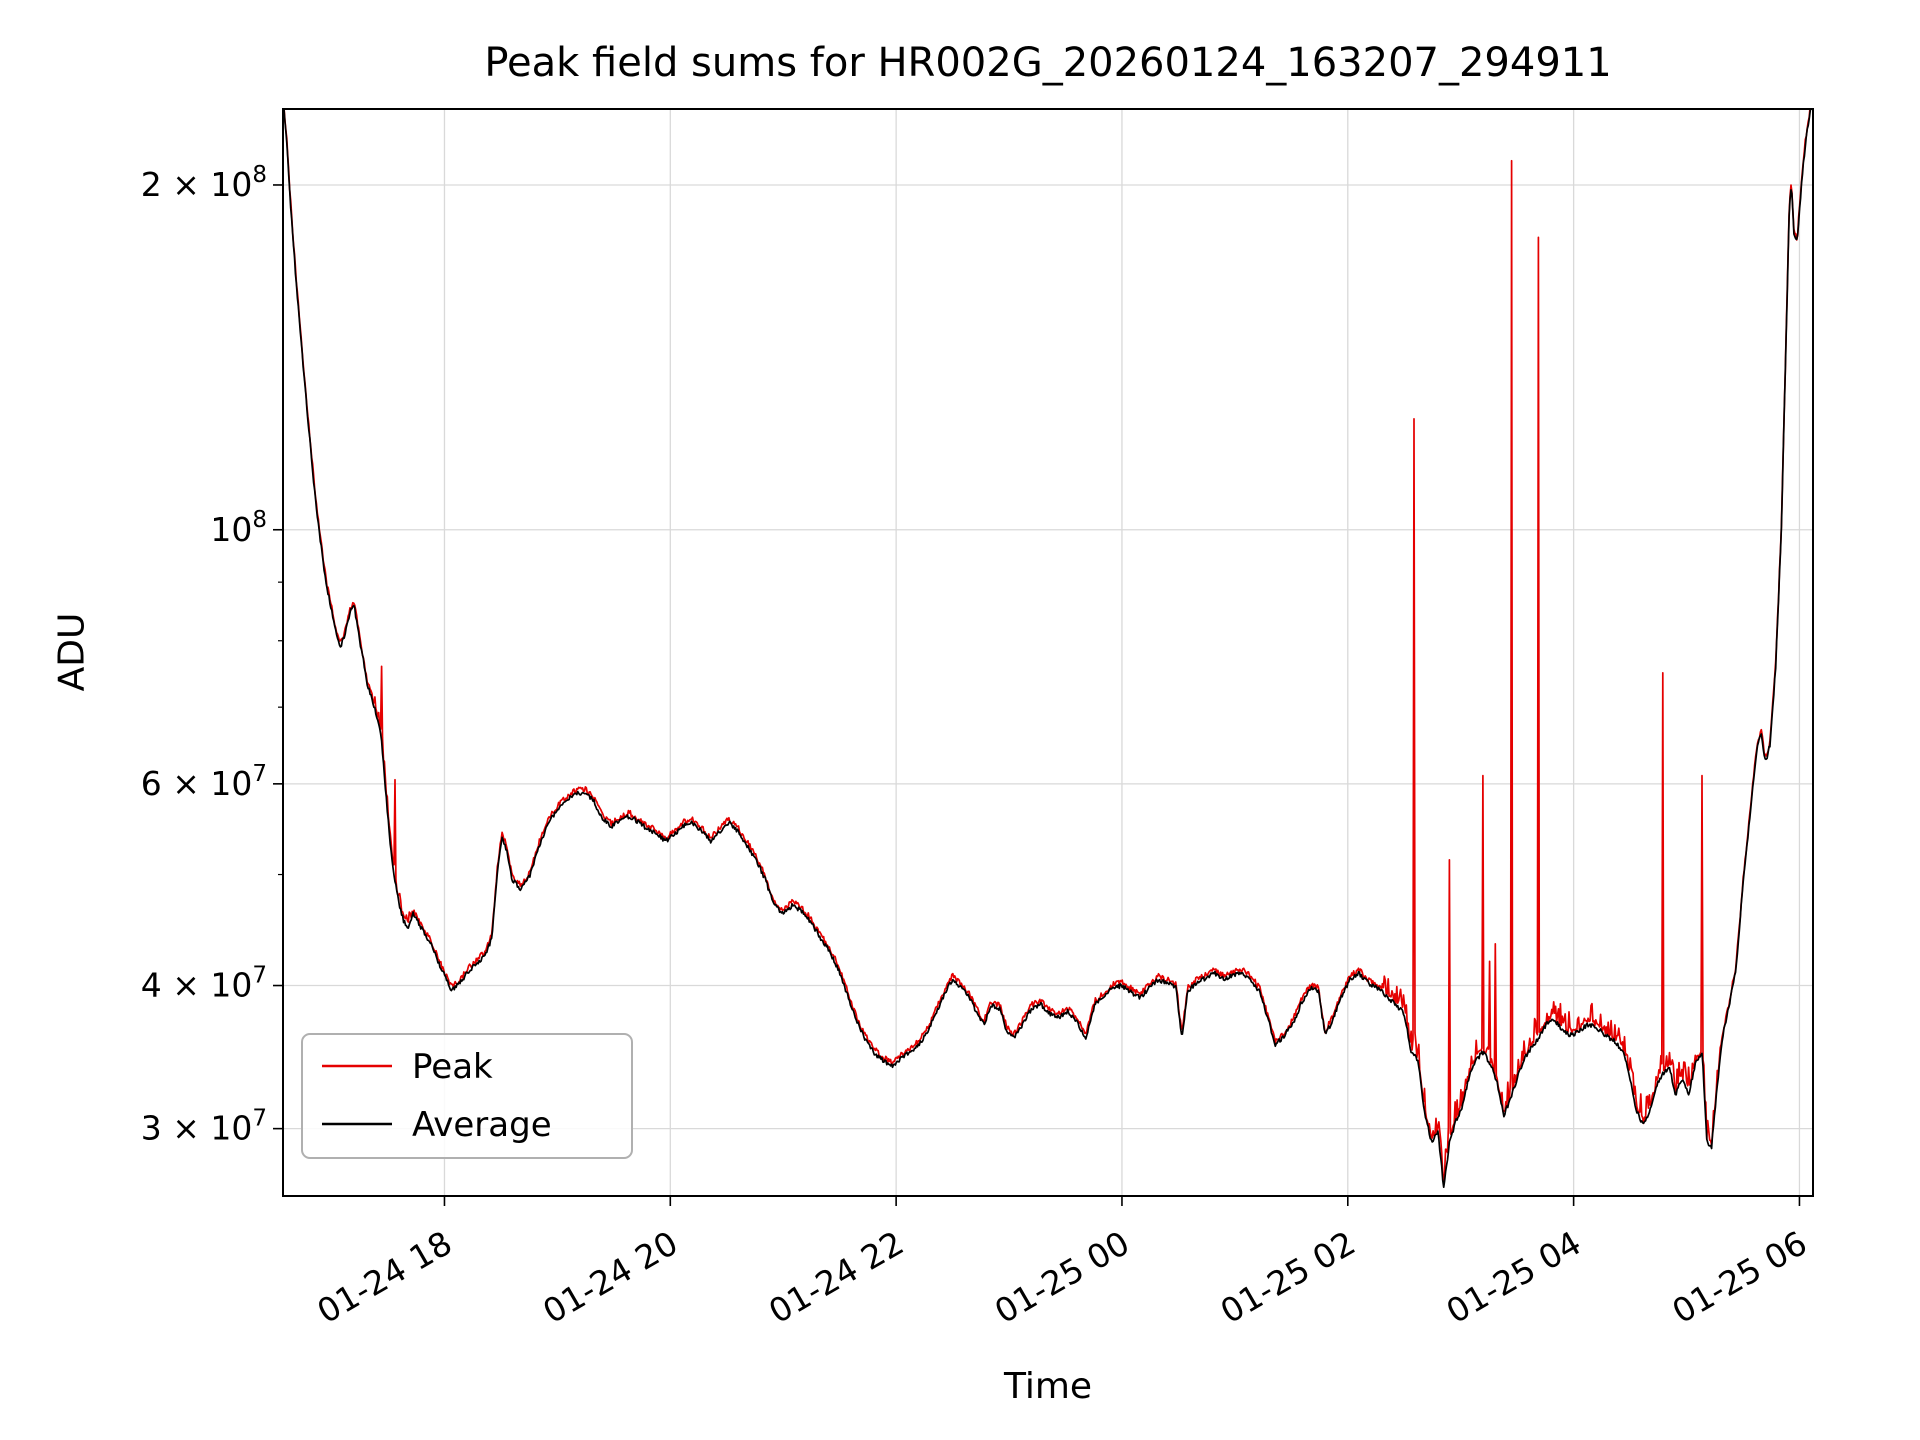 The image size is (1920, 1440). I want to click on x-axis-label: Time, so click(1048, 1386).